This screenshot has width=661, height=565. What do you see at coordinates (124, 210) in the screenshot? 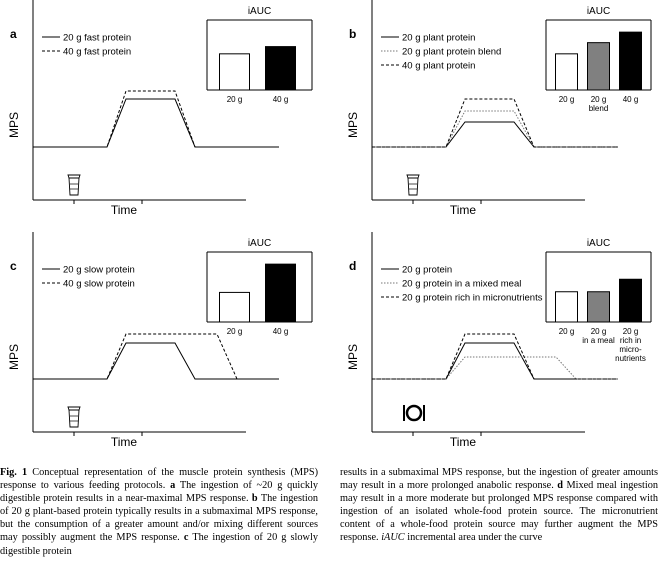
I see `panel-a-x-label: Time` at bounding box center [124, 210].